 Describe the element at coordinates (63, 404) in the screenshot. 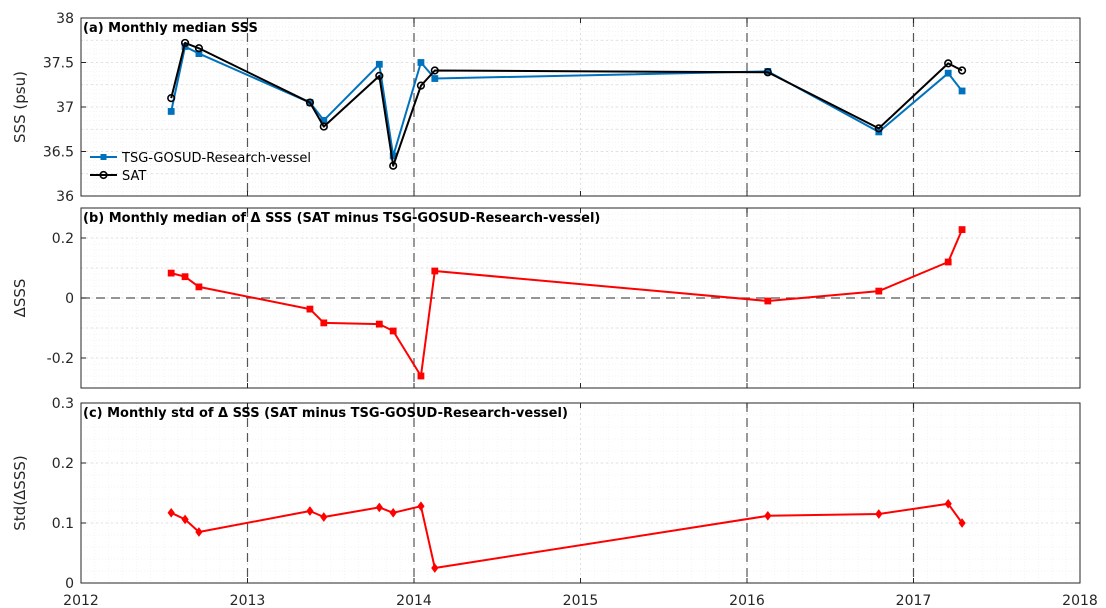

I see `y-tick-label: 0.3` at that location.